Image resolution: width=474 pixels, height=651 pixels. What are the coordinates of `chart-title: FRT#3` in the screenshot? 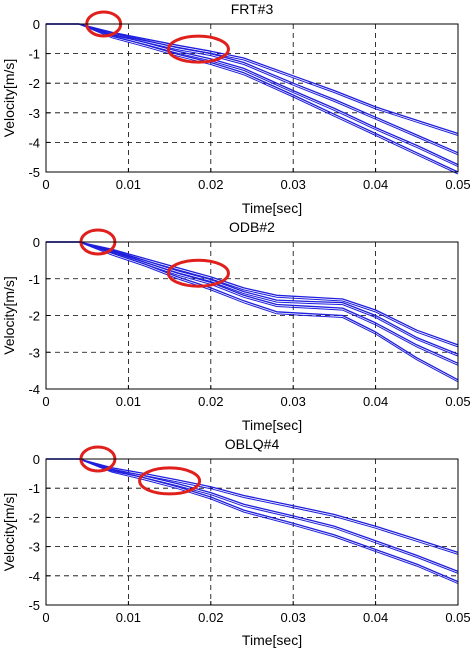 It's located at (252, 9).